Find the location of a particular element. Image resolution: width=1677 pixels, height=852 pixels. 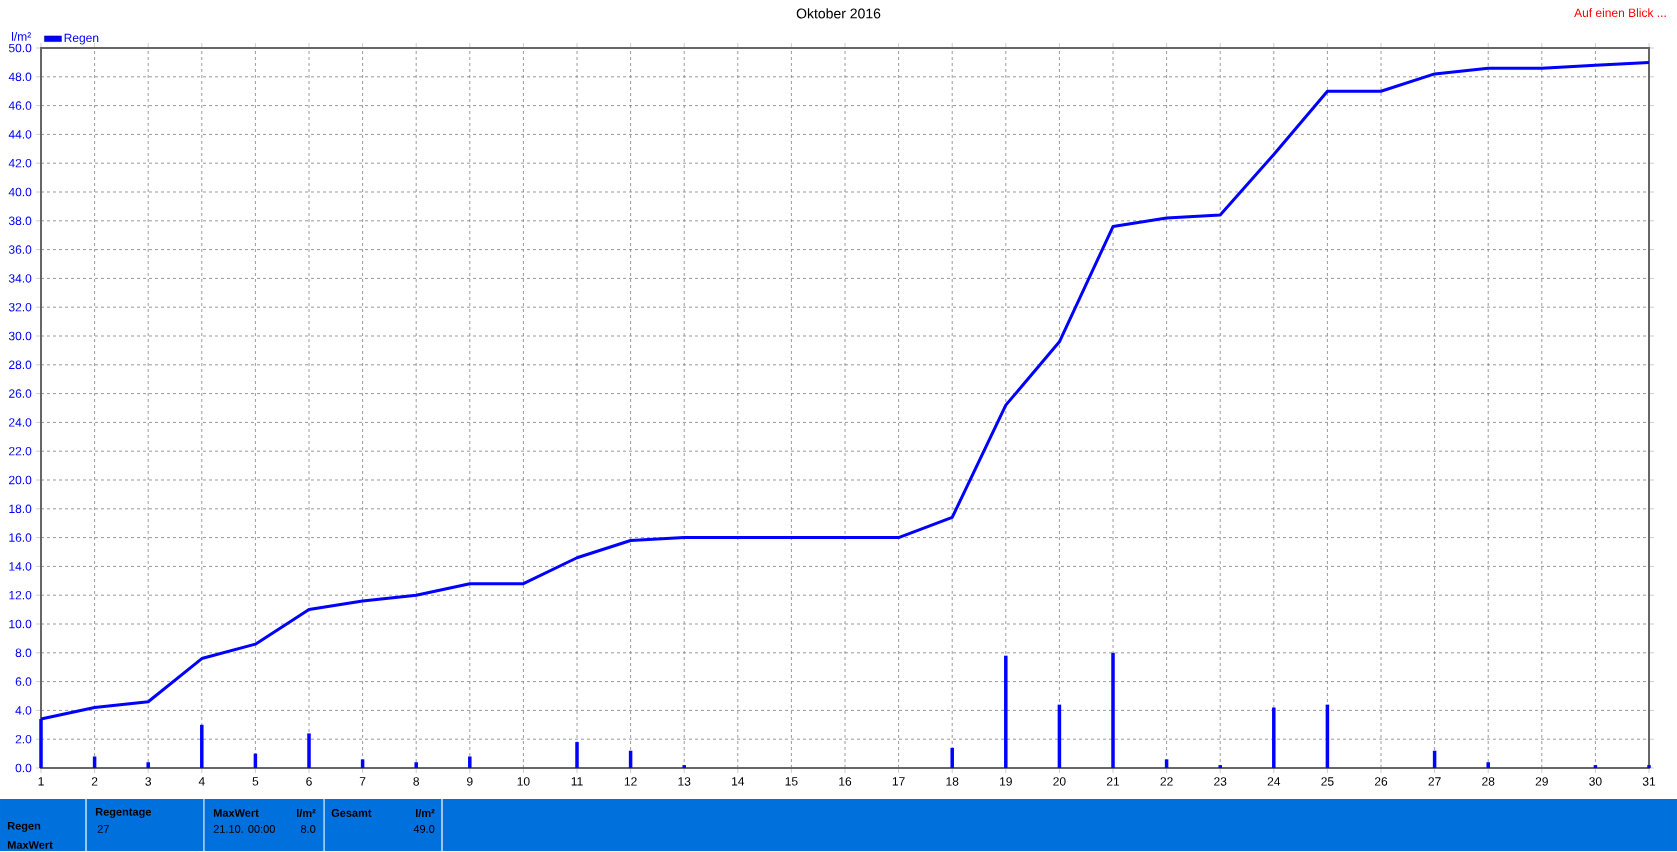

x-tick-label: 21 is located at coordinates (1113, 781).